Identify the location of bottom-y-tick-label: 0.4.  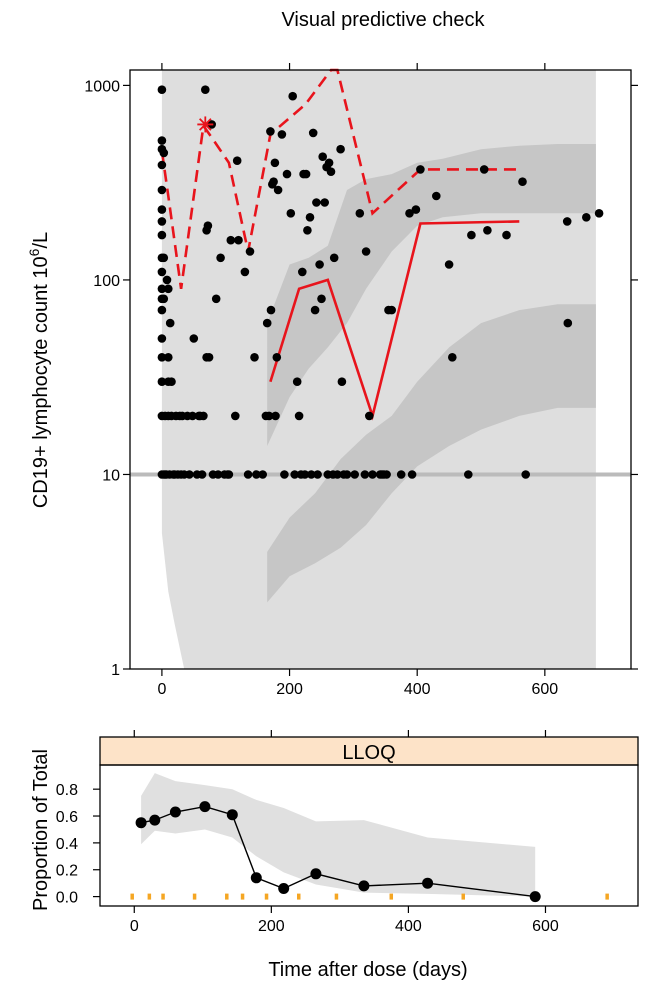
(67, 844).